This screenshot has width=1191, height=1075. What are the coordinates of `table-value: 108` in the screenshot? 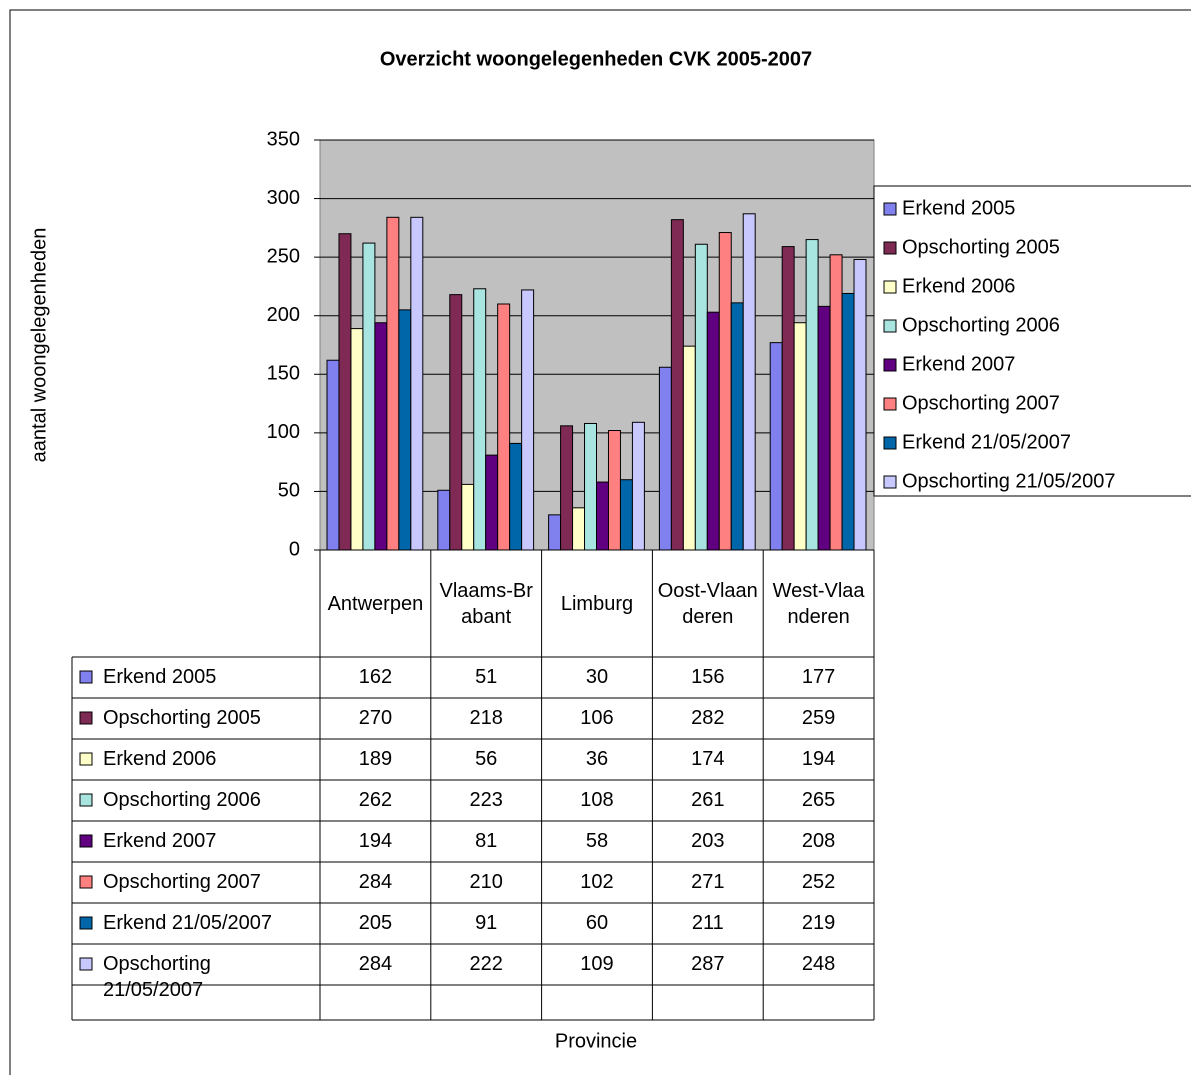 It's located at (597, 800).